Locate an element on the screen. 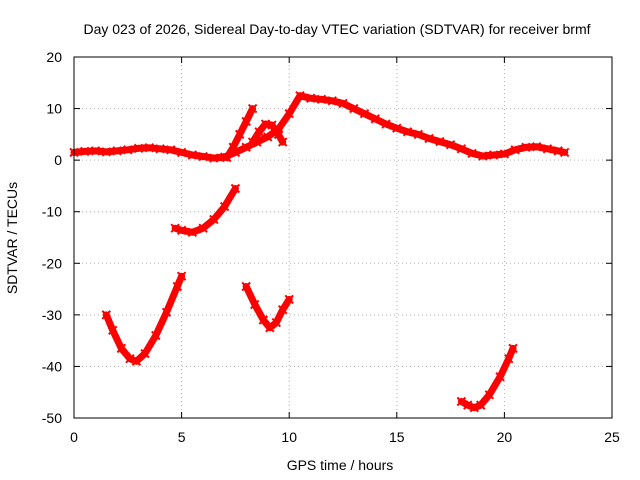 The height and width of the screenshot is (480, 640). x-tick-label: 5 is located at coordinates (182, 437).